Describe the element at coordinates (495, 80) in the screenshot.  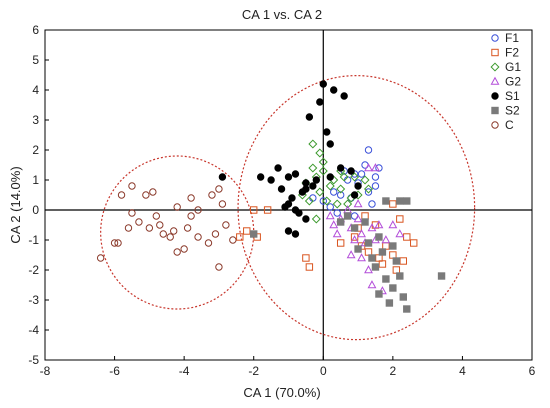
I see `legend-marker-g2` at that location.